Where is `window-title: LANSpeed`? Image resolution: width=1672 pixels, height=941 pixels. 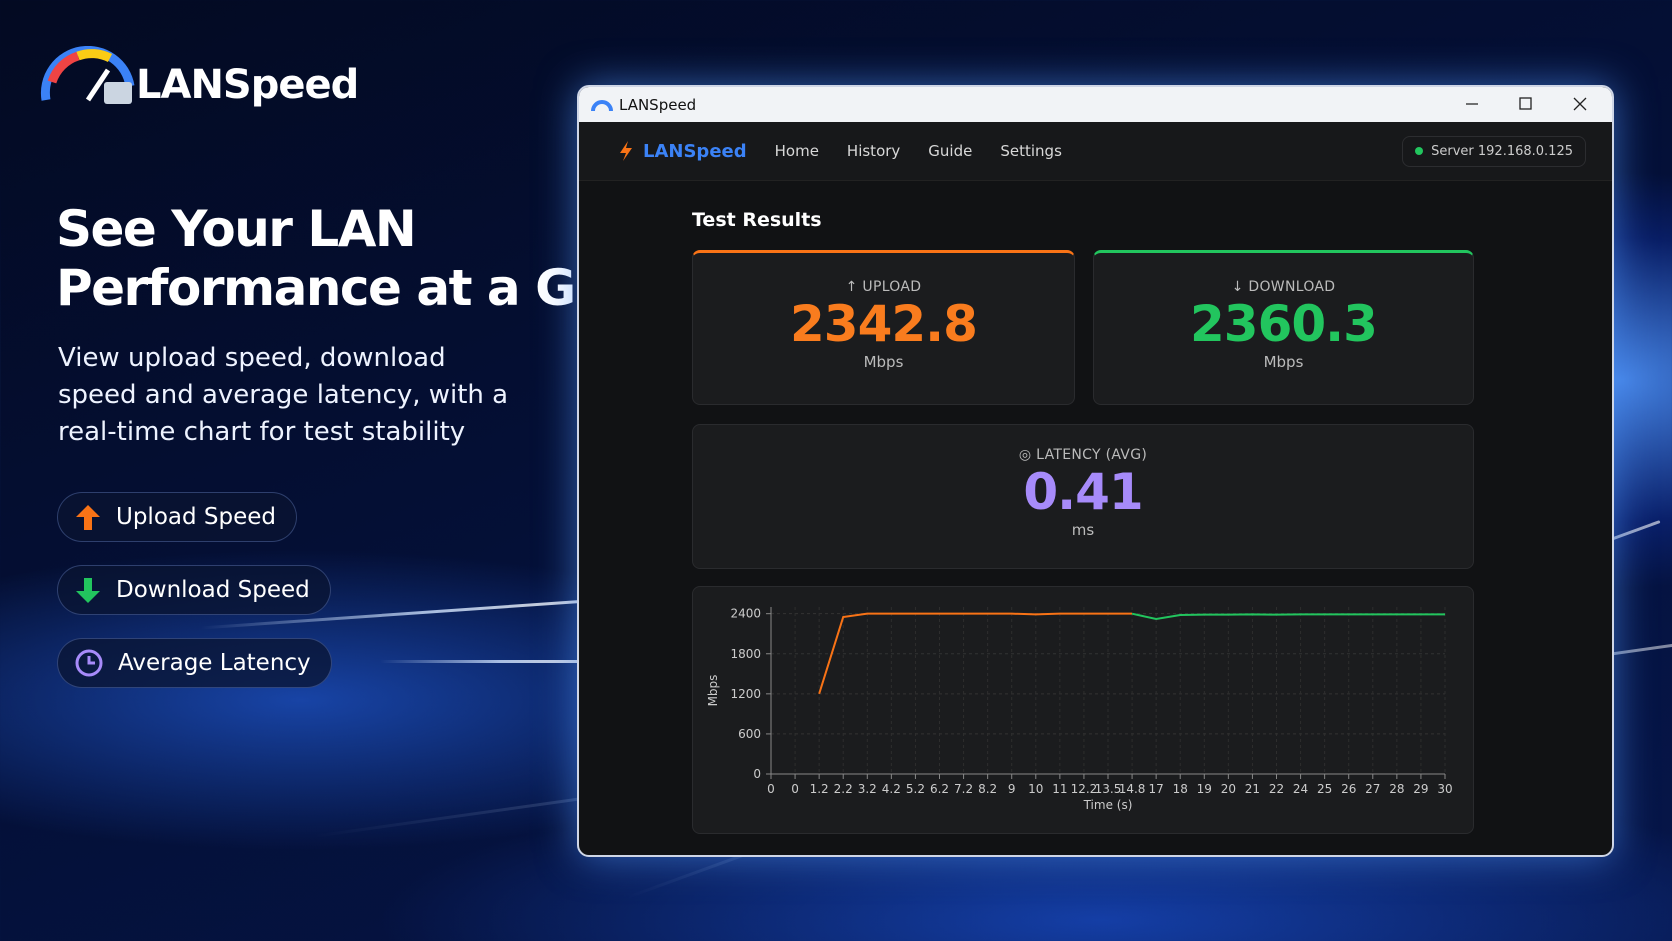 window-title: LANSpeed is located at coordinates (658, 104).